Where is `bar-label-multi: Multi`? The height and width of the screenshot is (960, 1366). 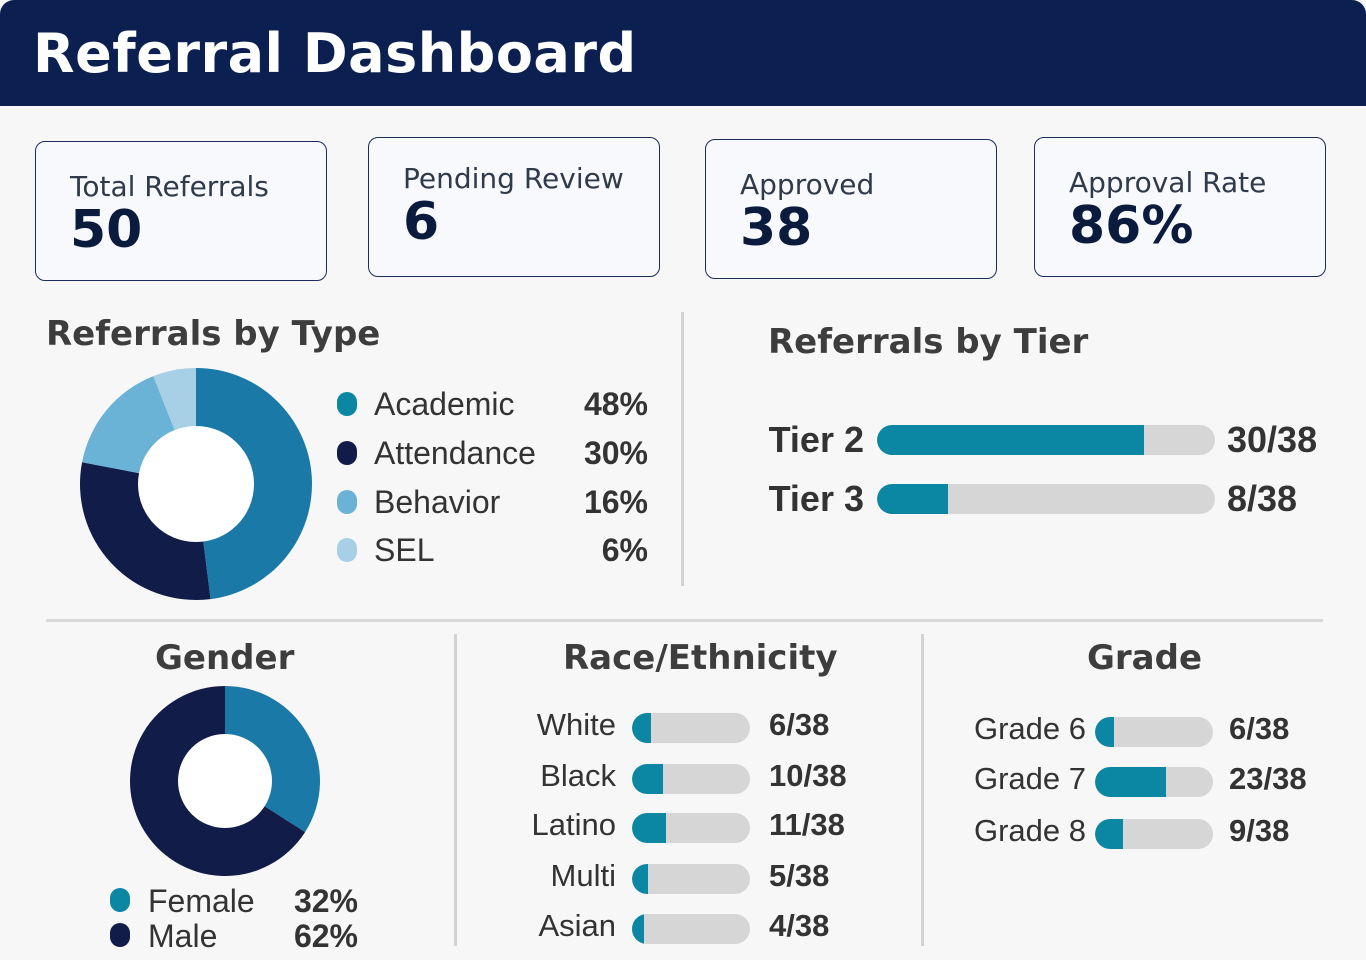 bar-label-multi: Multi is located at coordinates (583, 875).